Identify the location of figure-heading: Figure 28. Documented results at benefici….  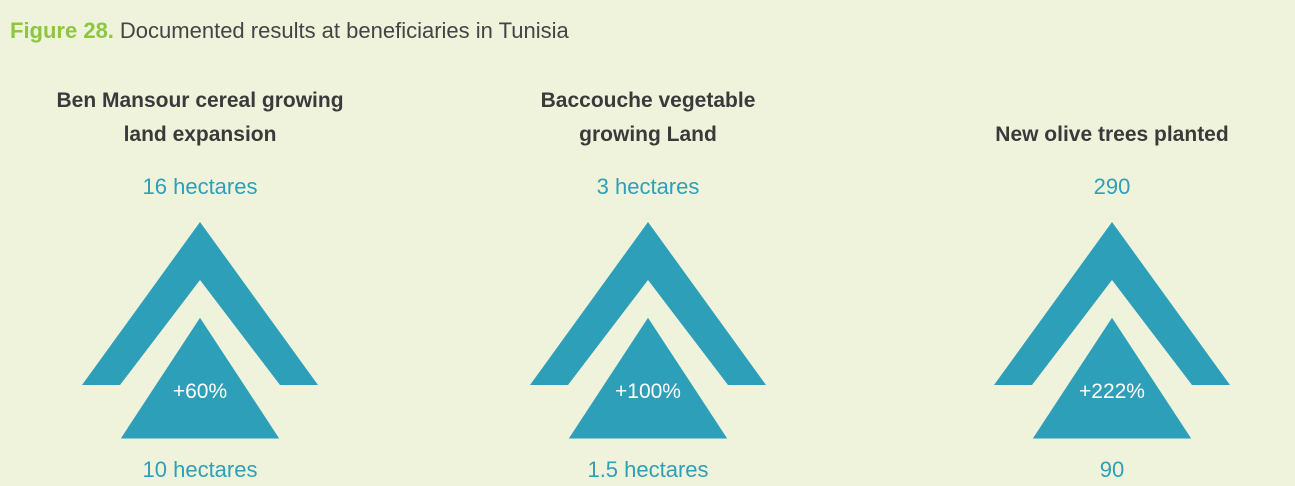
(289, 31).